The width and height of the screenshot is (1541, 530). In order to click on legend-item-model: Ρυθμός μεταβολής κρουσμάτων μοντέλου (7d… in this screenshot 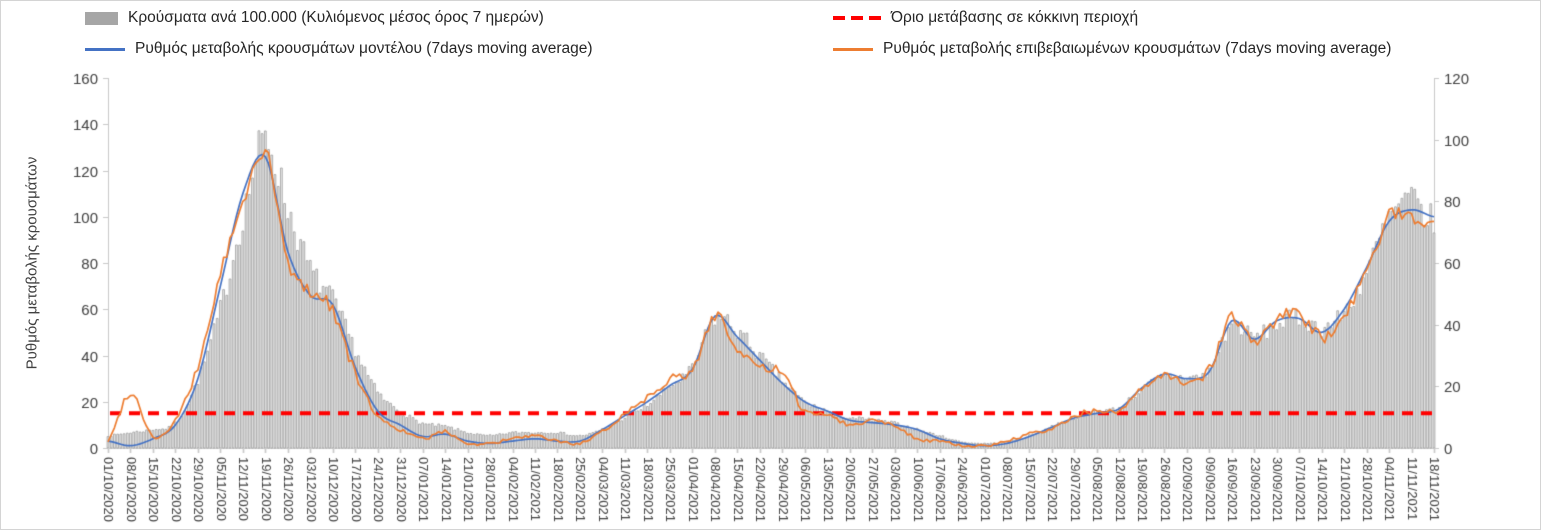, I will do `click(459, 49)`.